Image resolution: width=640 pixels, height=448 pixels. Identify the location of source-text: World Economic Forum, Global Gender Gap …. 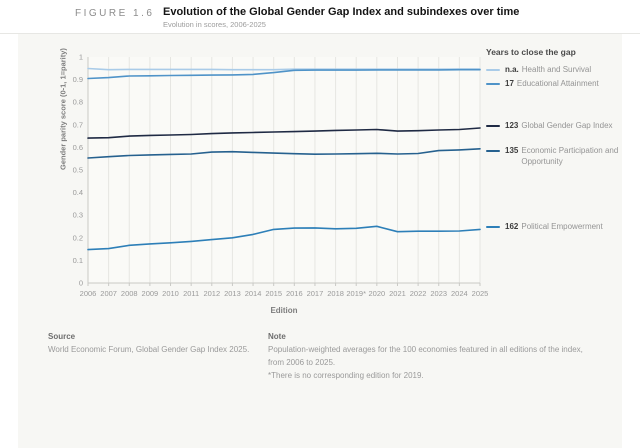
(149, 349).